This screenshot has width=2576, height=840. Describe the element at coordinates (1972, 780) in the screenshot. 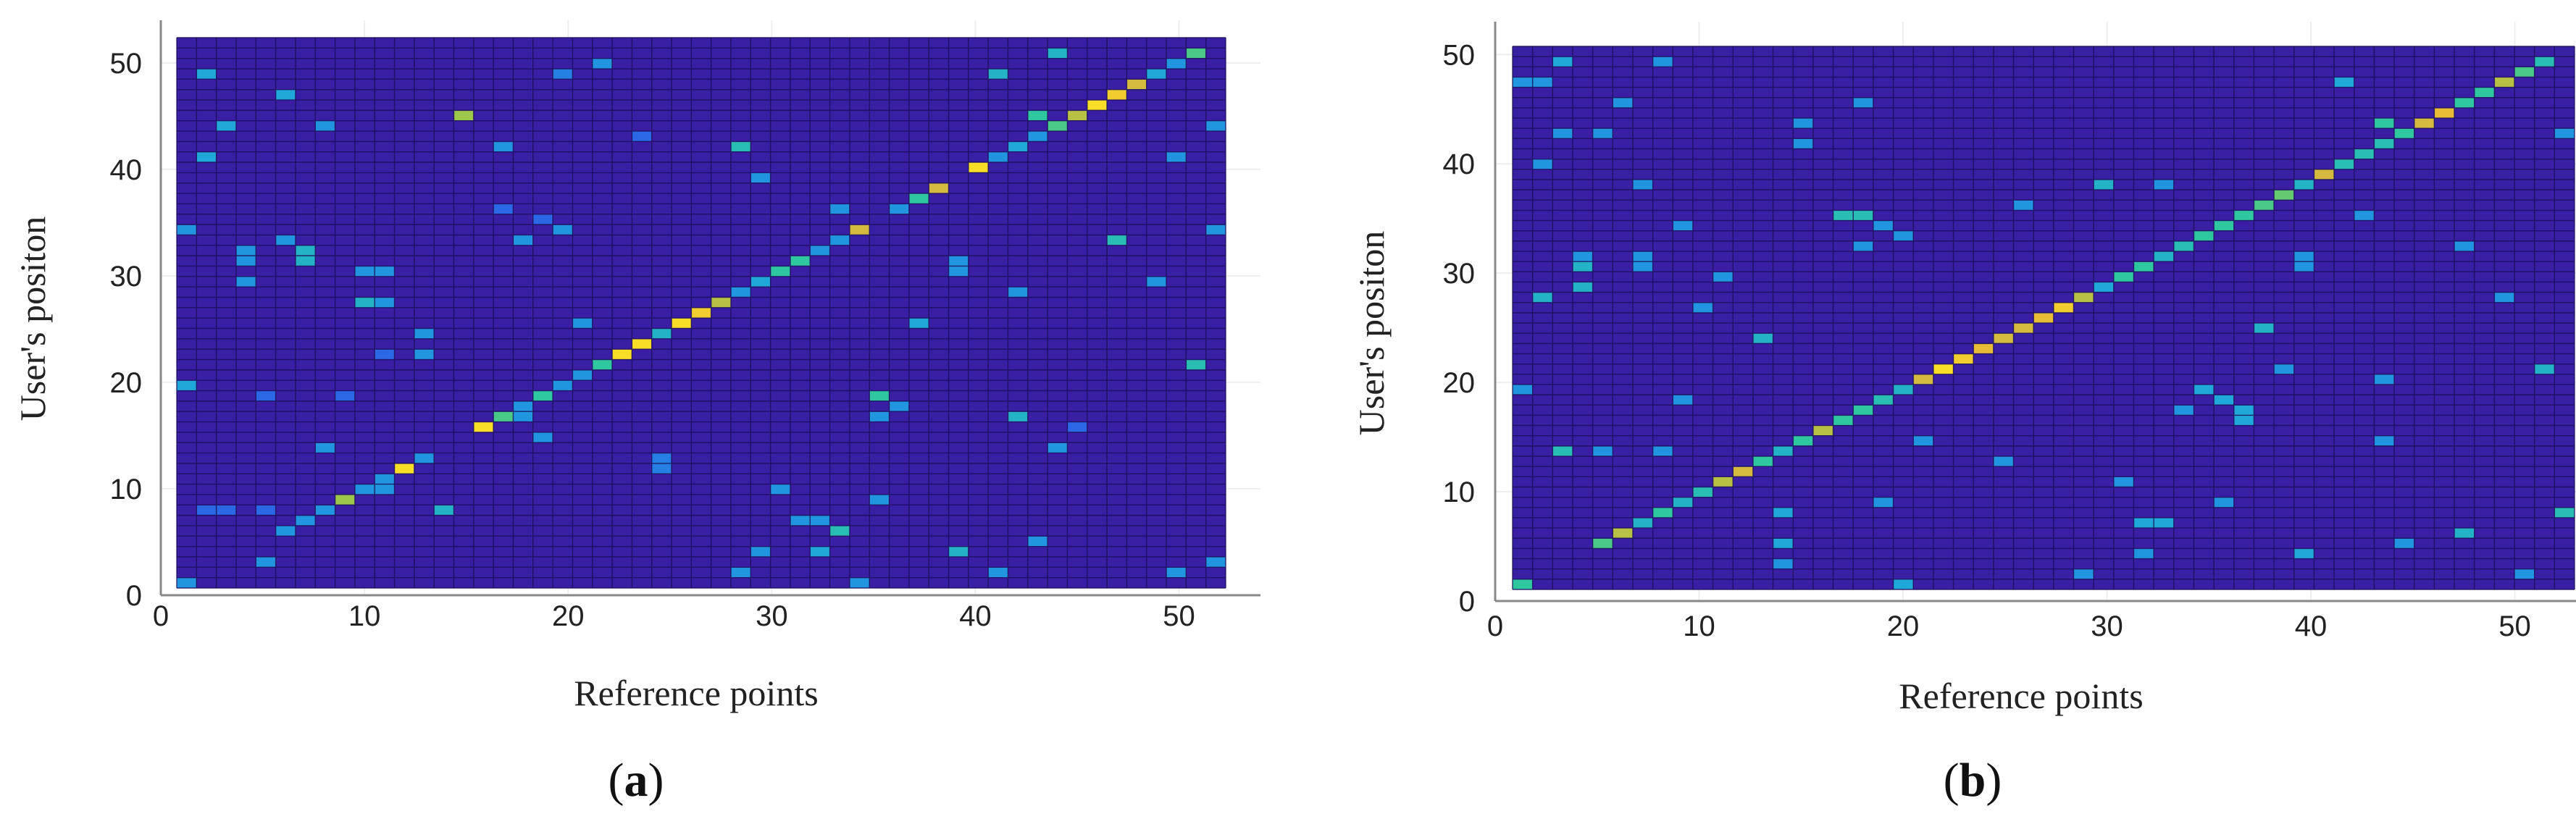

I see `caption-b: (b)` at that location.